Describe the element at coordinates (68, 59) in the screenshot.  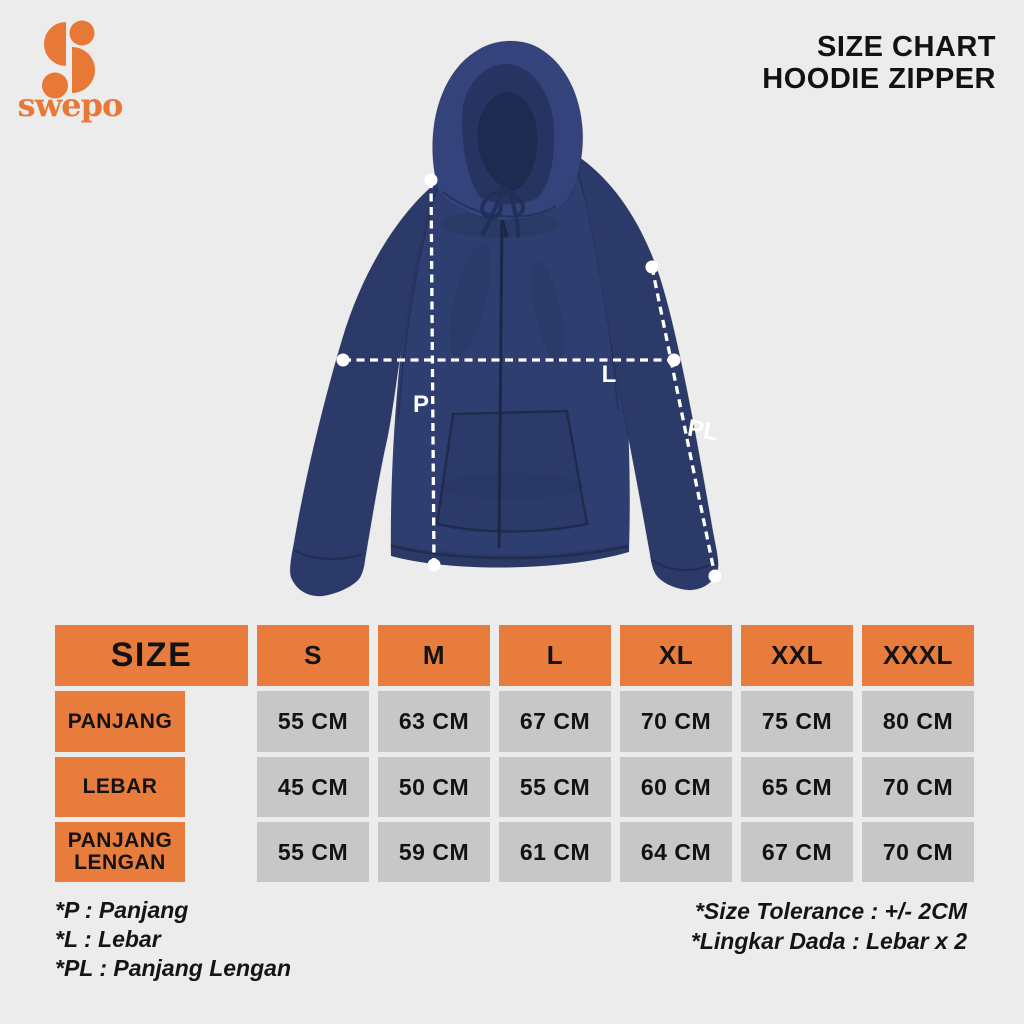
I see `swepo-logo-icon` at that location.